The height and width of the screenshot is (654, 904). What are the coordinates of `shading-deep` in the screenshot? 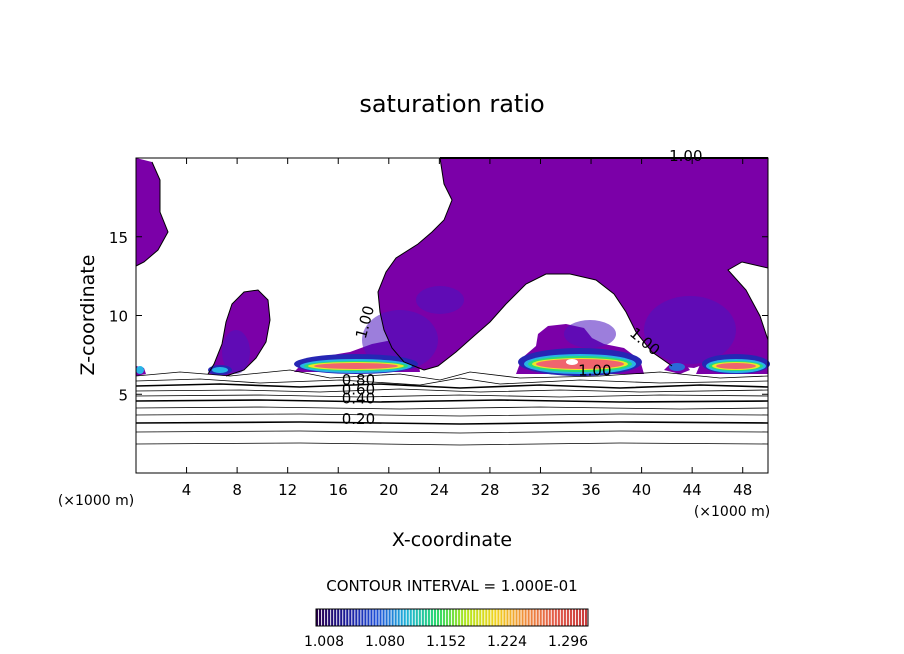 It's located at (479, 330).